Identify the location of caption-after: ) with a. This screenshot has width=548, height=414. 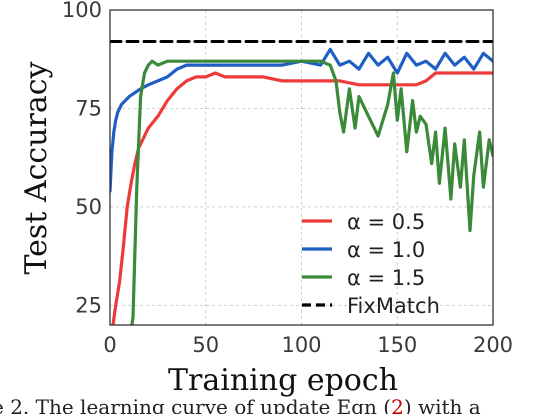
(442, 404).